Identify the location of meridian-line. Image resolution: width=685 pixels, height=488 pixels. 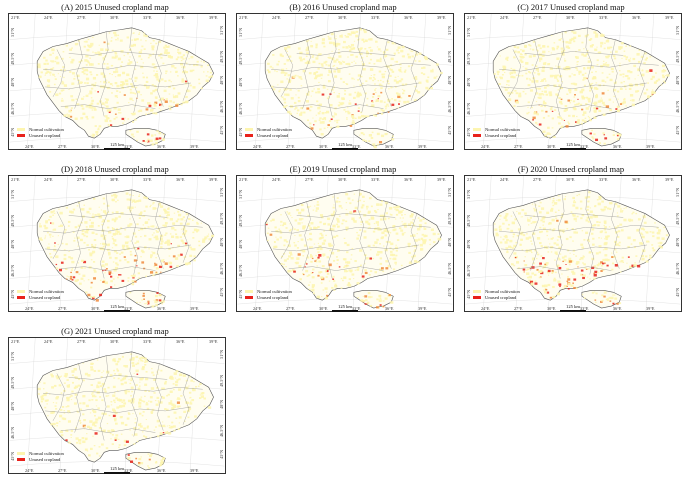
(31, 243).